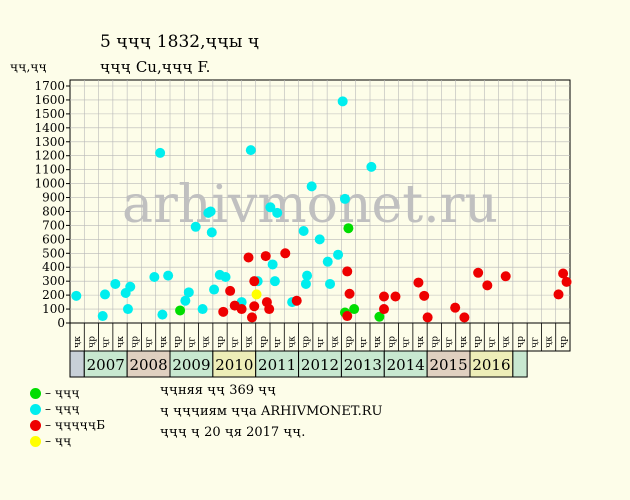 The image size is (630, 500). I want to click on year-label: 2013, so click(363, 365).